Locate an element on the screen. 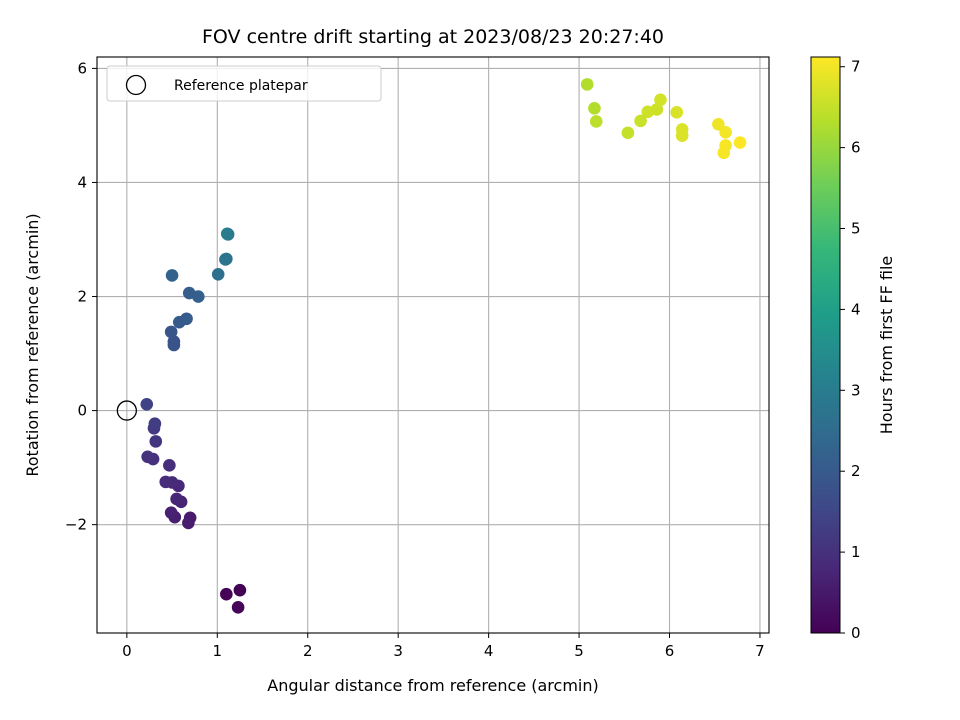  y-axis-ticks: −2 0 2 4 6 is located at coordinates (81, 296).